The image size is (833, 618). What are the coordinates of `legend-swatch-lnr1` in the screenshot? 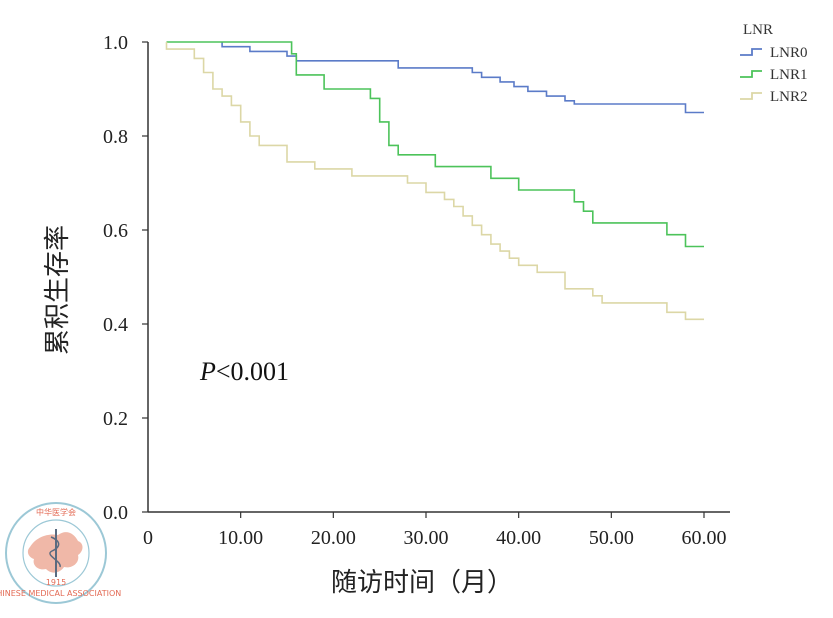 It's located at (751, 74).